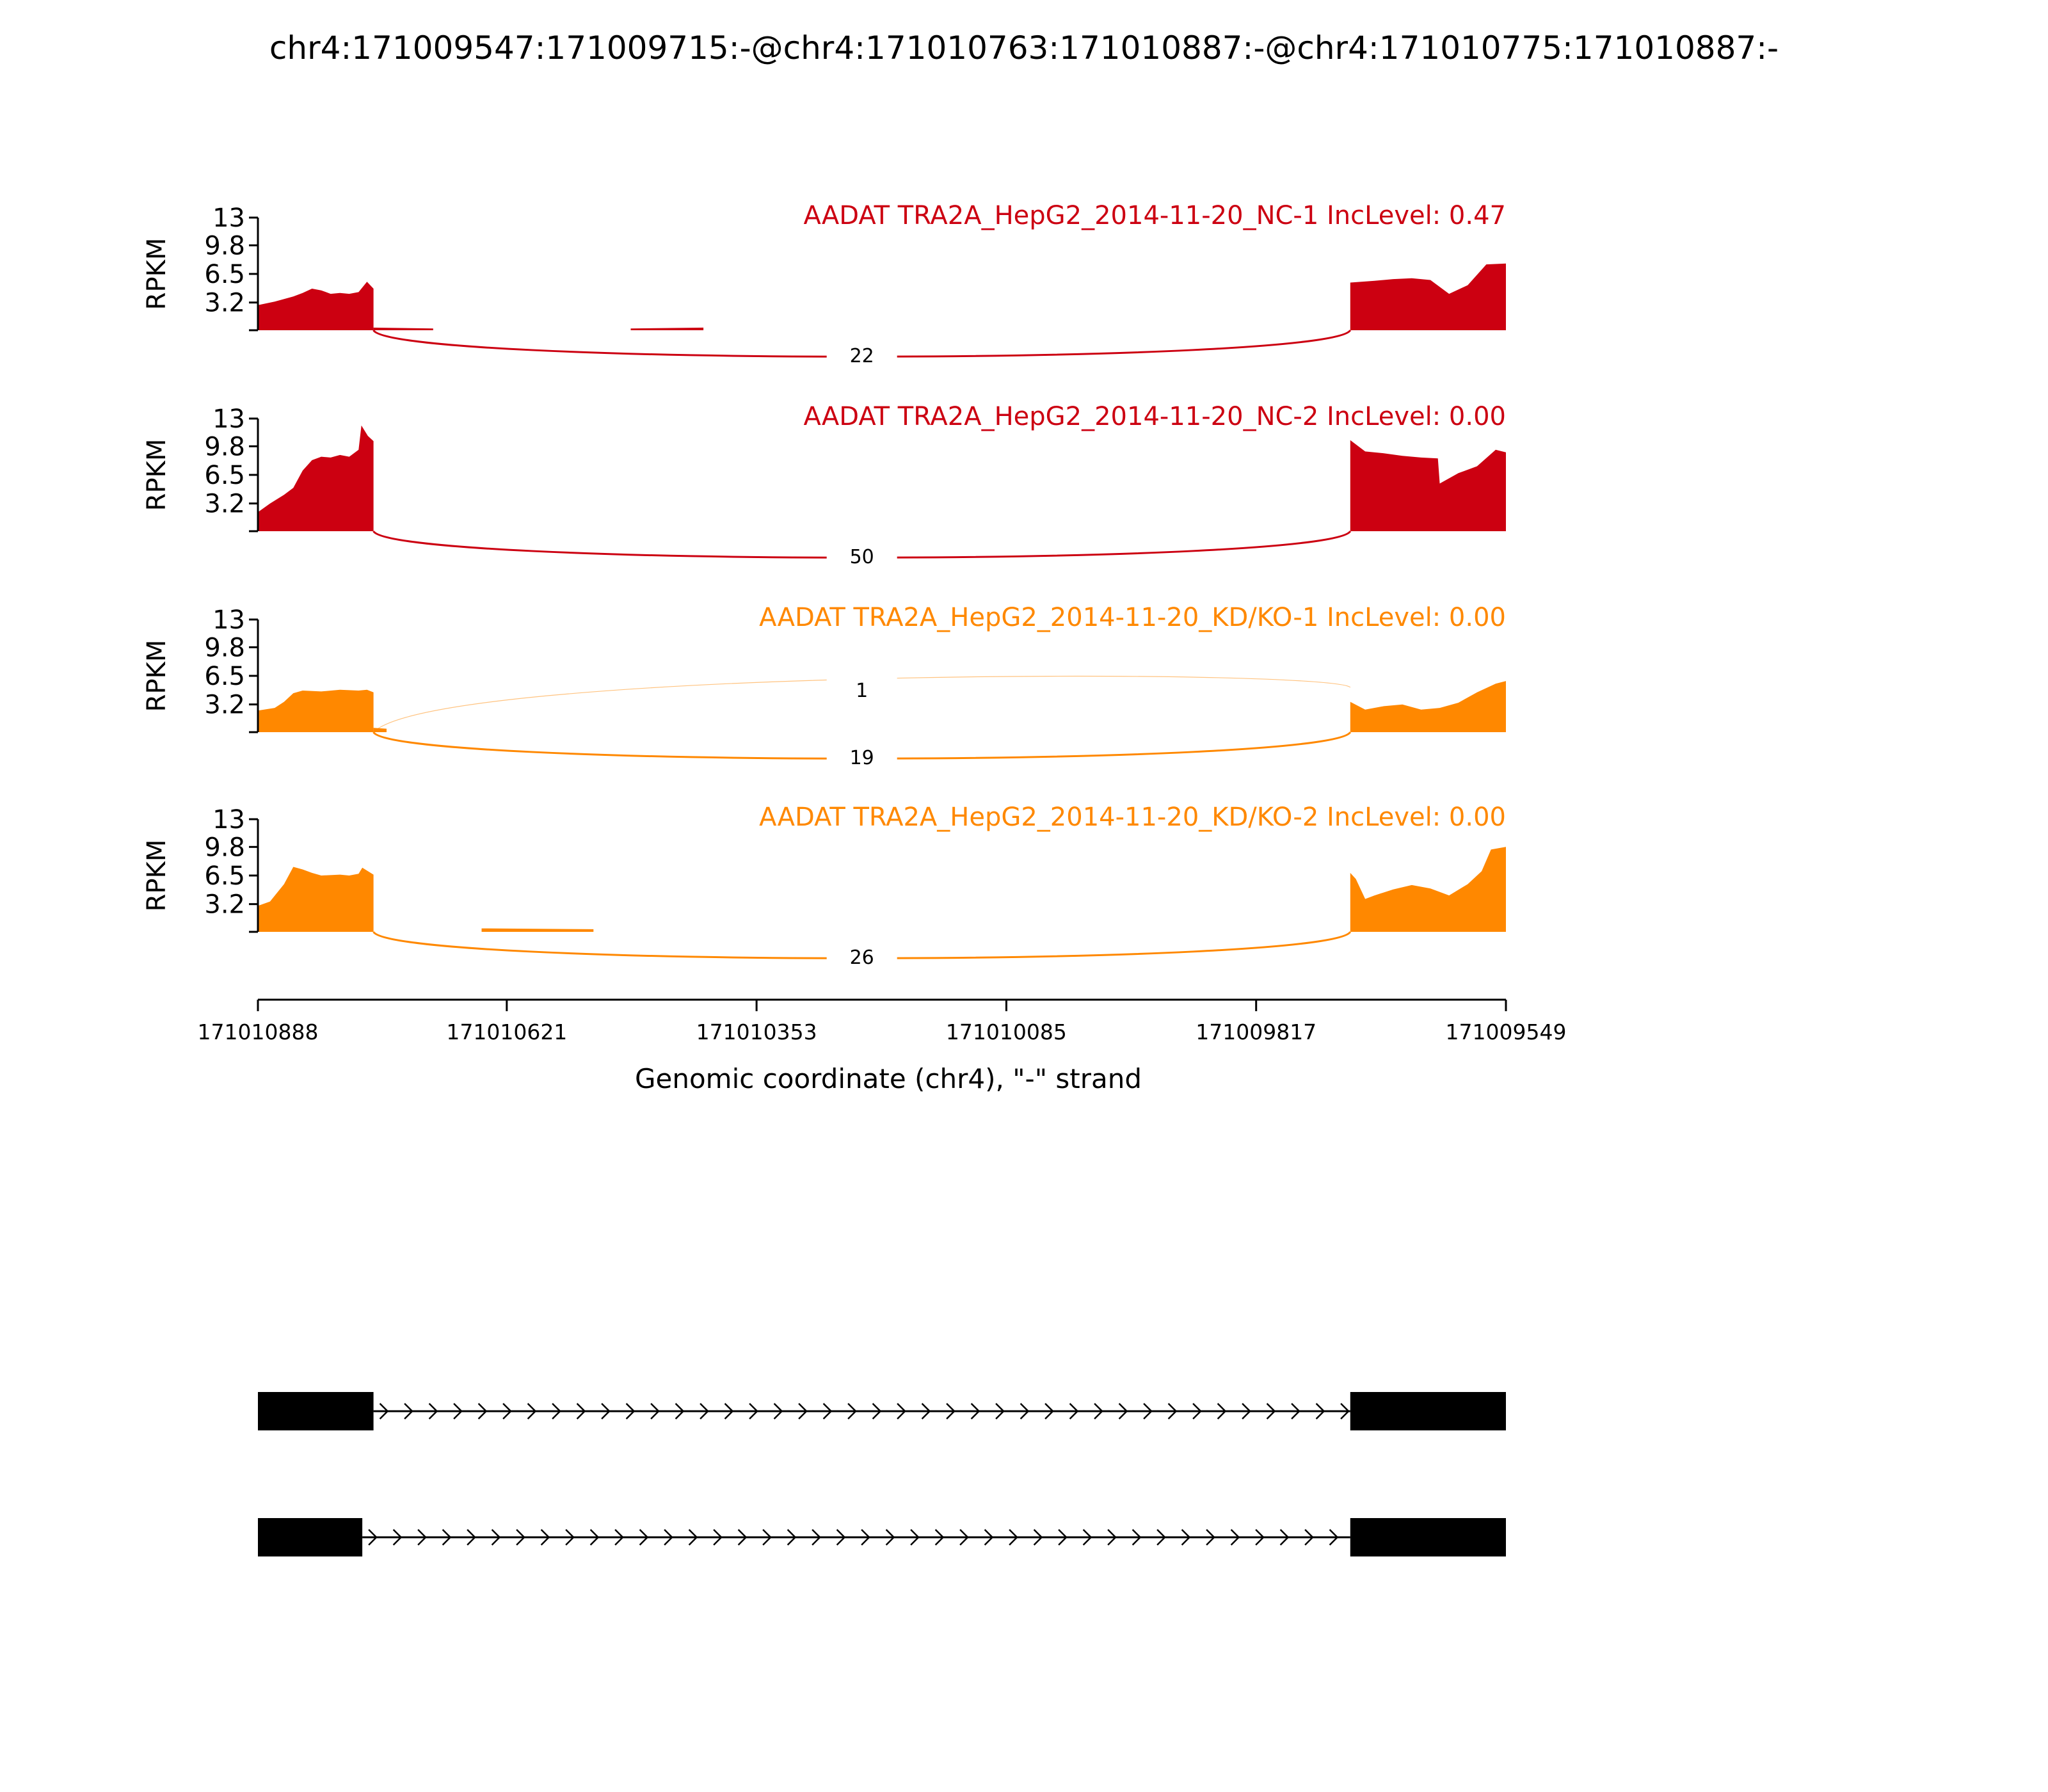 The image size is (2048, 1792). What do you see at coordinates (506, 1032) in the screenshot?
I see `x-tick-label: 171010621` at bounding box center [506, 1032].